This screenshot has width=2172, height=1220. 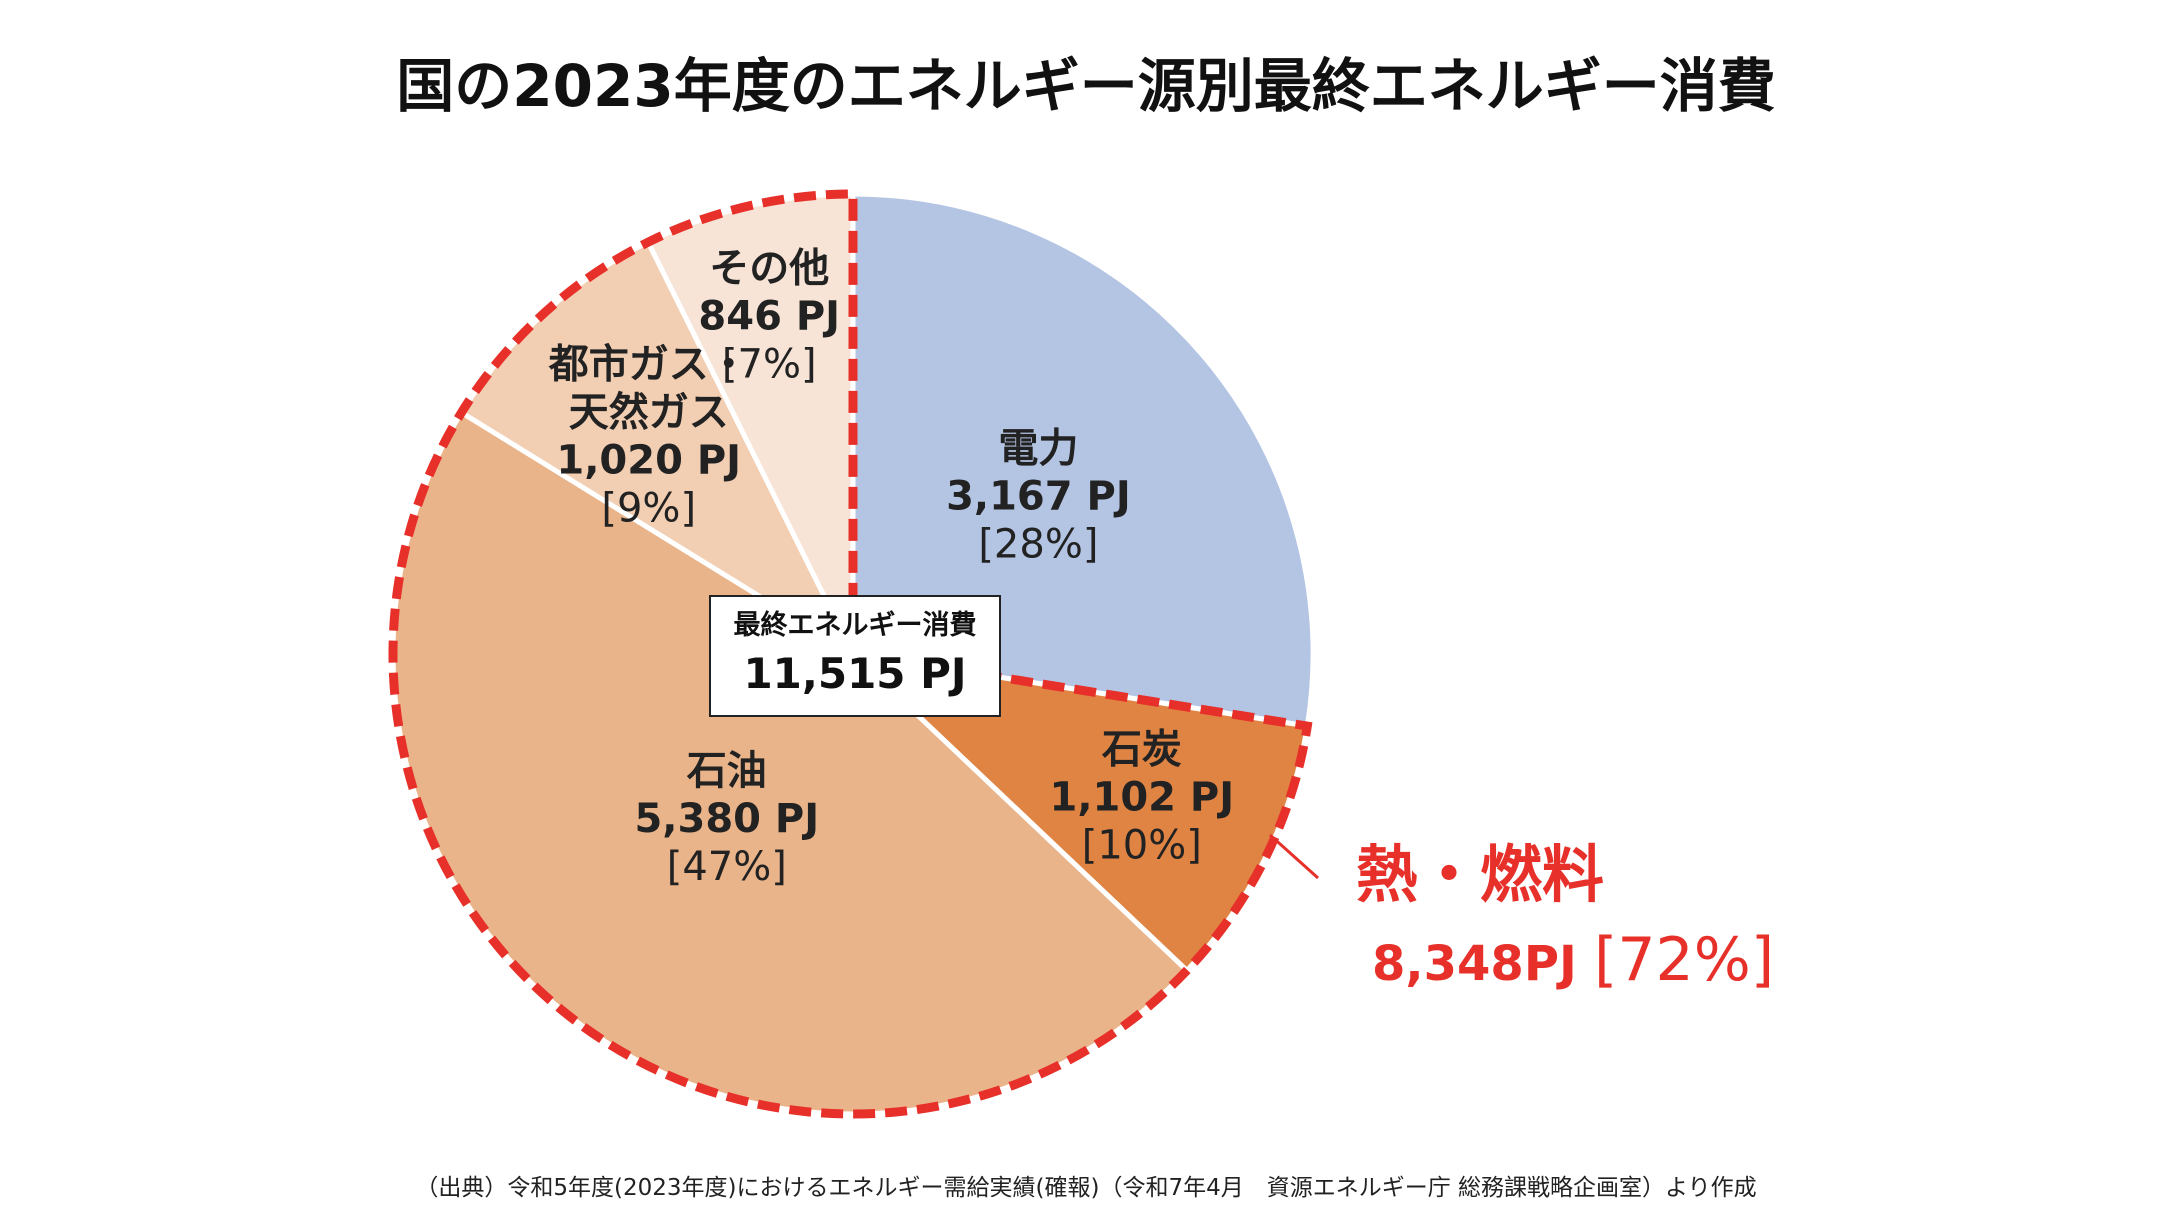 I want to click on slice-label-0: 電力 3,167 PJ [28%], so click(x=1038, y=497).